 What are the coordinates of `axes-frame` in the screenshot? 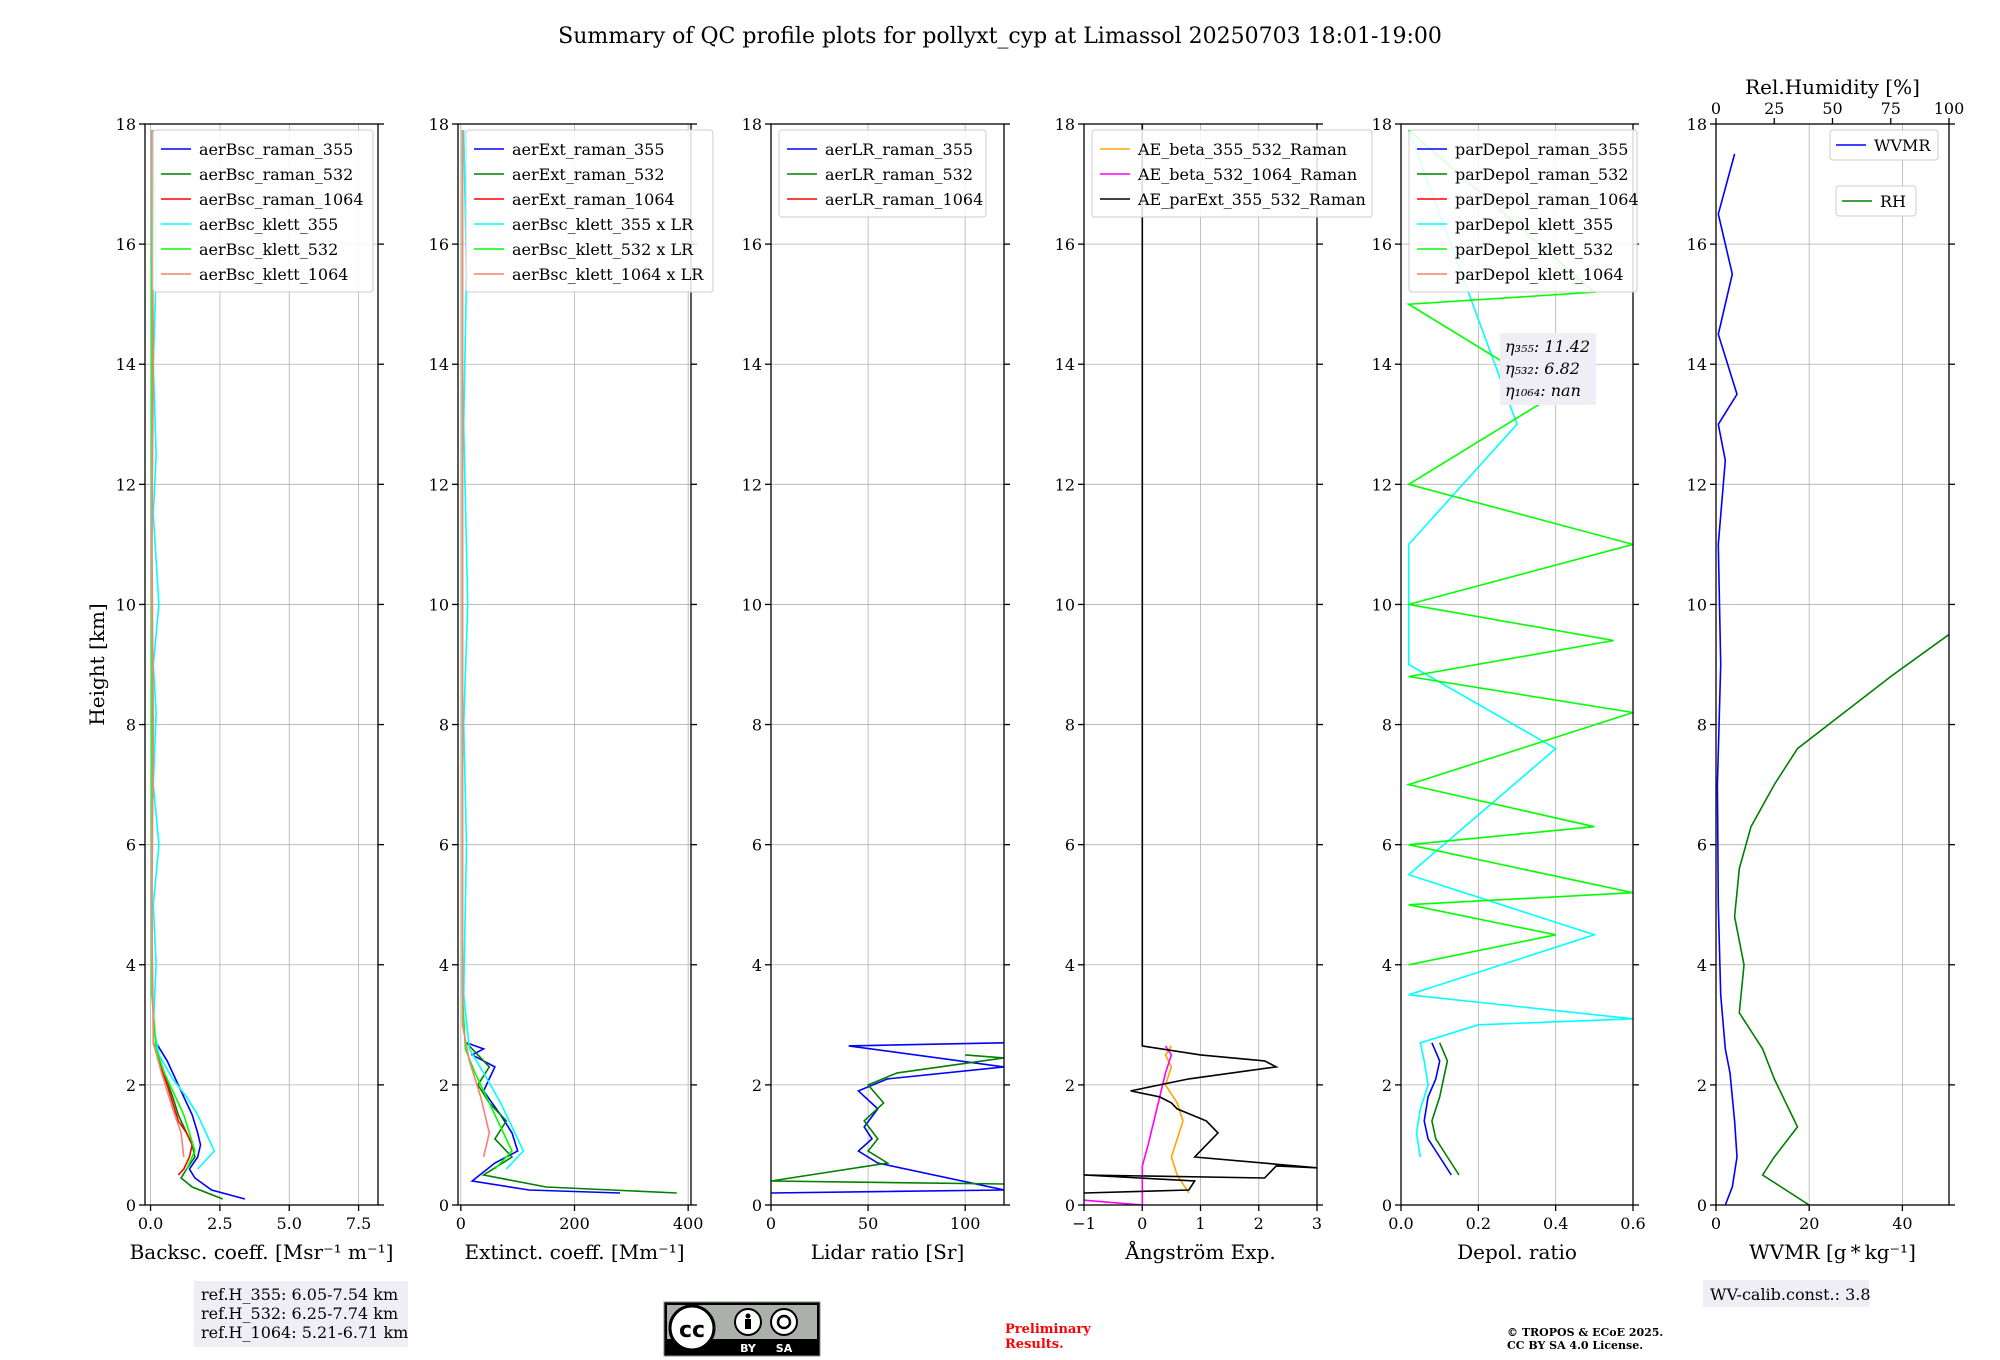 It's located at (1517, 664).